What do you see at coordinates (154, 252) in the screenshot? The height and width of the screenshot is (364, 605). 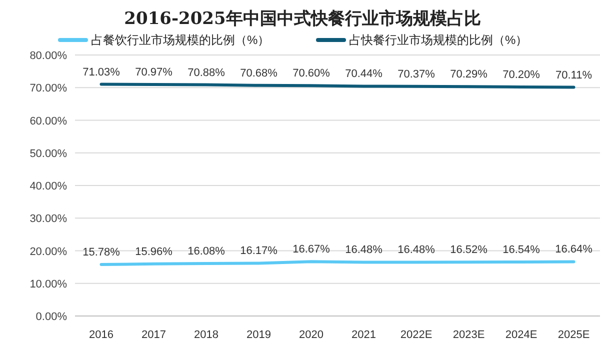 I see `data-label: 15.96%` at bounding box center [154, 252].